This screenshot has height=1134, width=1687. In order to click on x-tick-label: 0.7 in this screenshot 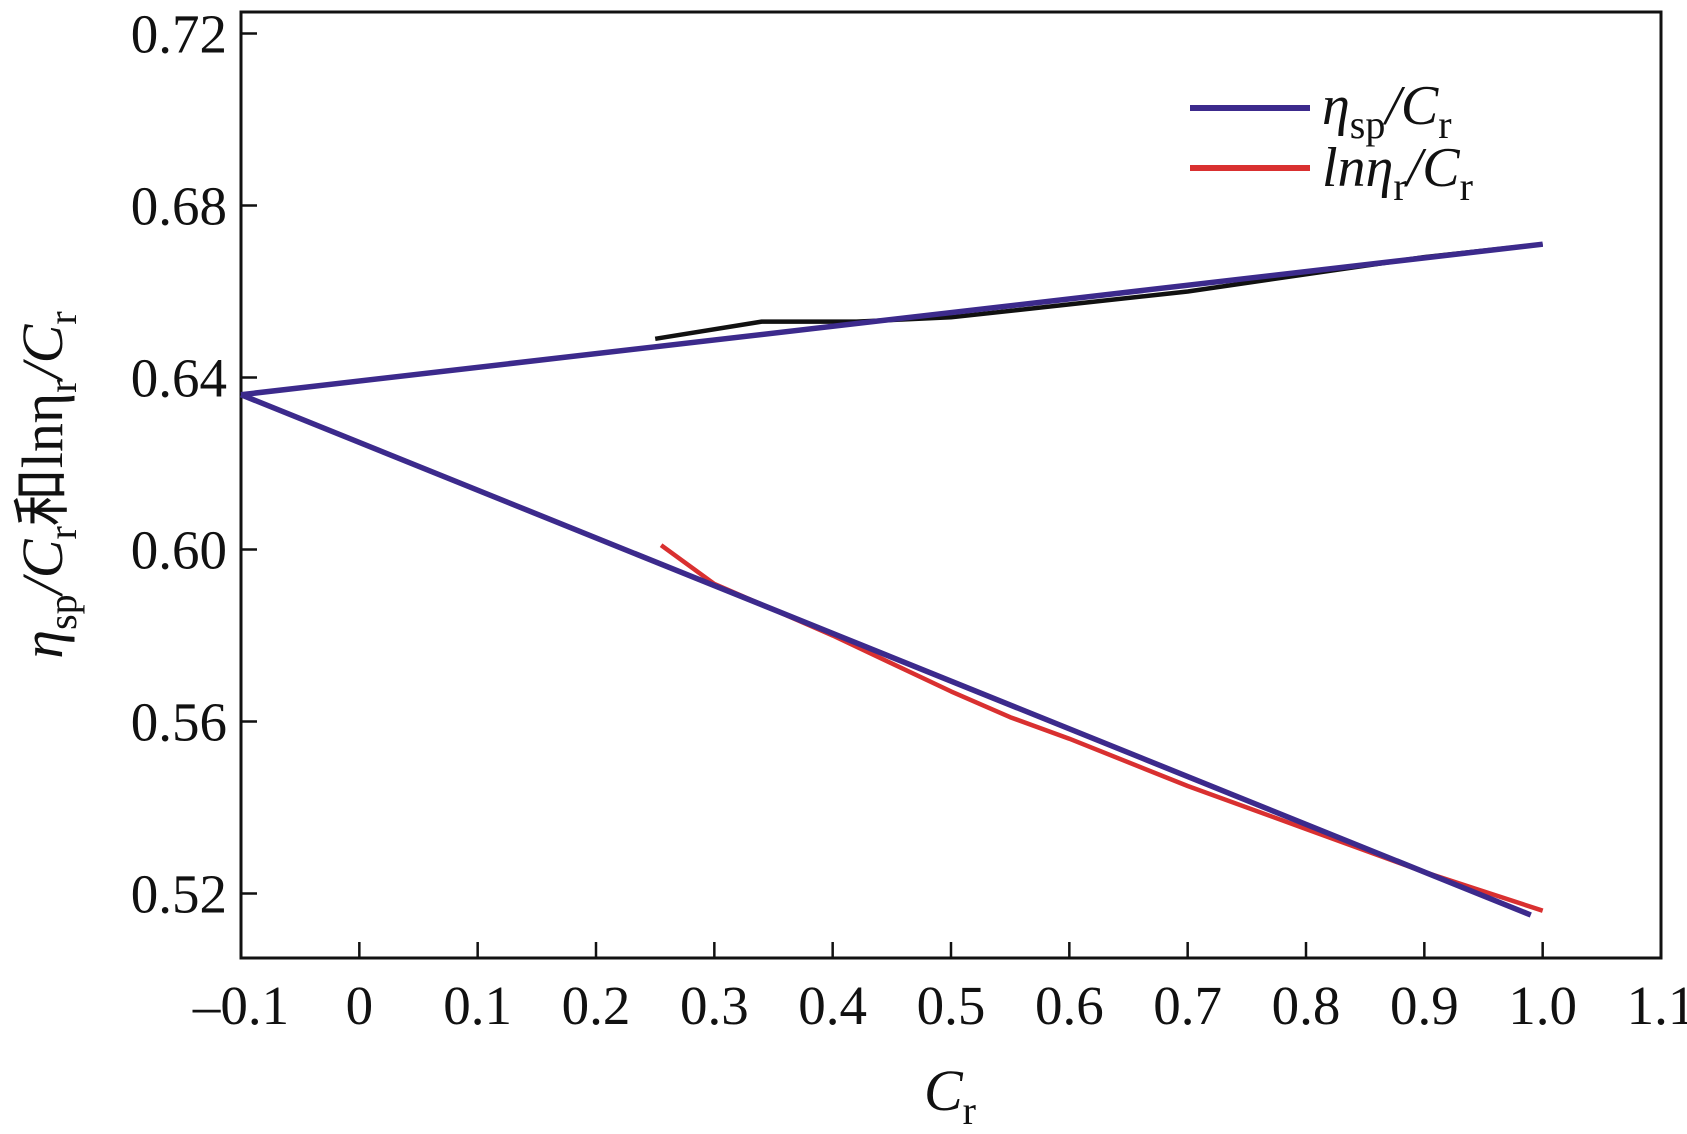, I will do `click(1187, 1005)`.